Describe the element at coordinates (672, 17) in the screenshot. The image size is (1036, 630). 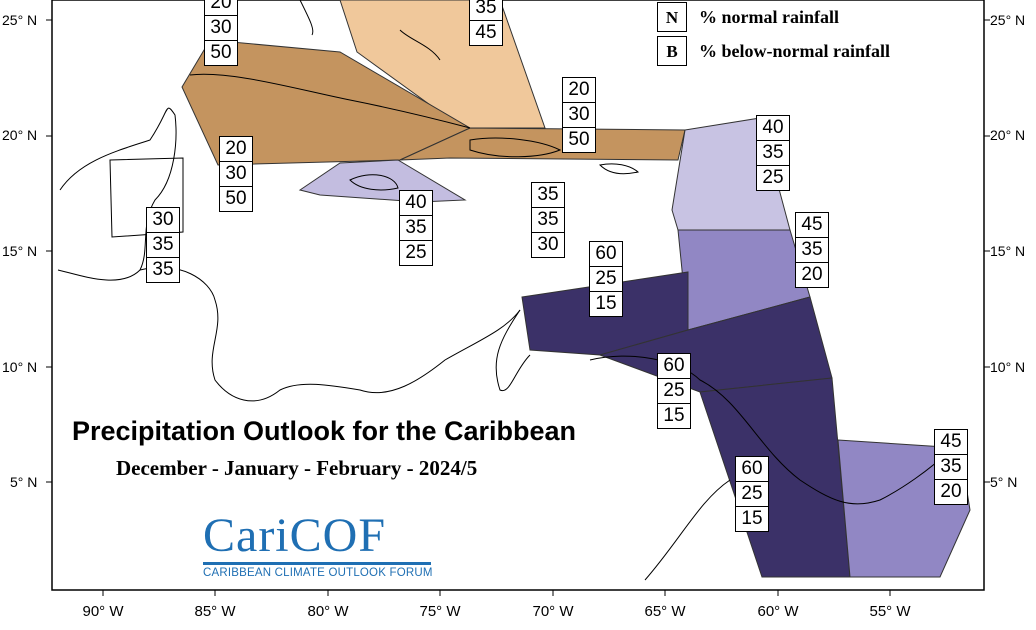
I see `legend-key: N` at that location.